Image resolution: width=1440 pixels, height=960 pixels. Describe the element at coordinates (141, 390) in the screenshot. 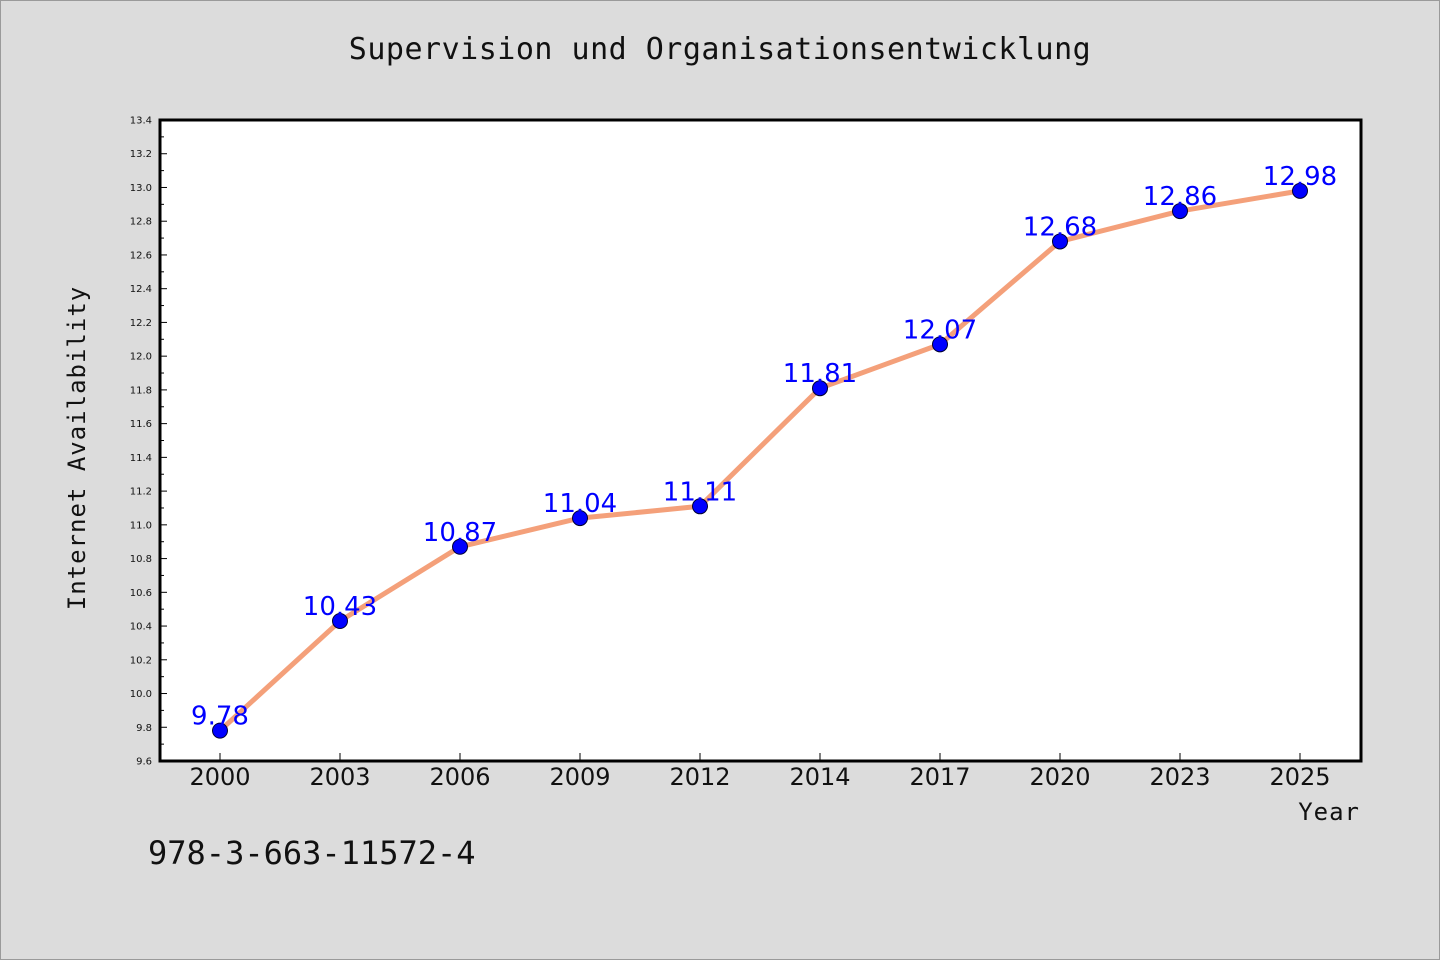

I see `y-tick-label: 11.8` at that location.